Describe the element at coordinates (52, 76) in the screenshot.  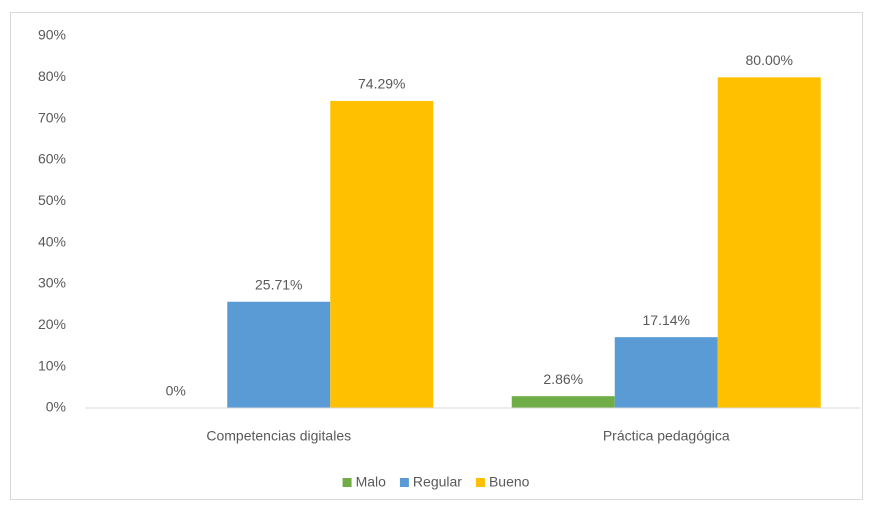
I see `y-tick-label: 80%` at that location.